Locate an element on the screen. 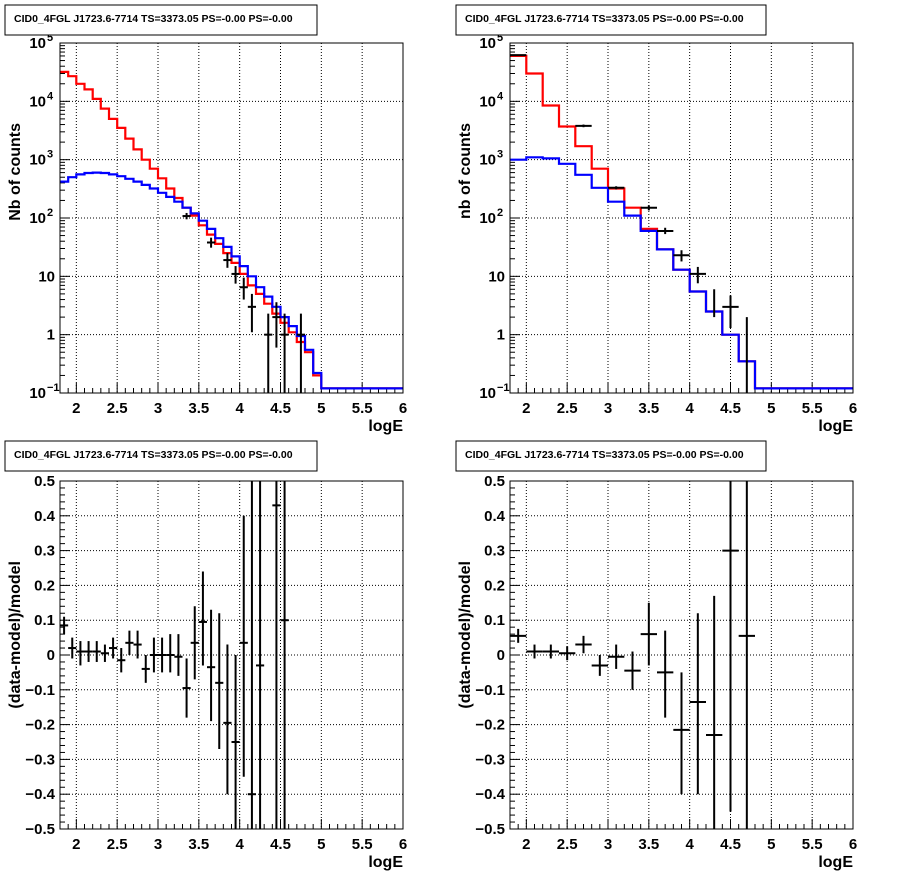 The width and height of the screenshot is (898, 875). y-tick-label-exponent: 2 is located at coordinates (50, 213).